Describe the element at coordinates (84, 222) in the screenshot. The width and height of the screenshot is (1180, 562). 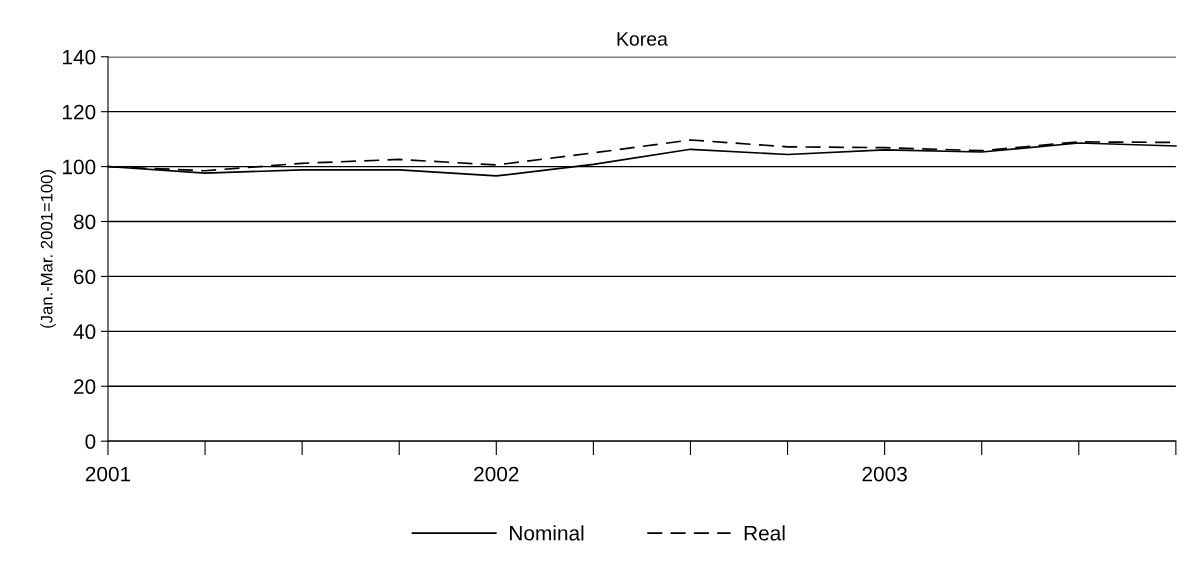
I see `y-tick-label: 80` at that location.